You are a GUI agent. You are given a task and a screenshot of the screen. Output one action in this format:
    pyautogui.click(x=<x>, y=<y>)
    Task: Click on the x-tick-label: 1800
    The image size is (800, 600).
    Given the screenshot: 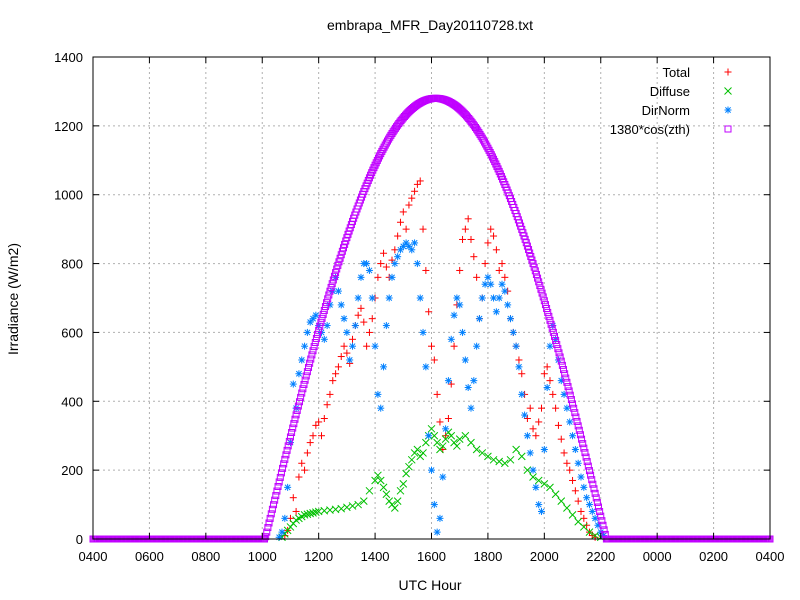 What is the action you would take?
    pyautogui.click(x=487, y=556)
    